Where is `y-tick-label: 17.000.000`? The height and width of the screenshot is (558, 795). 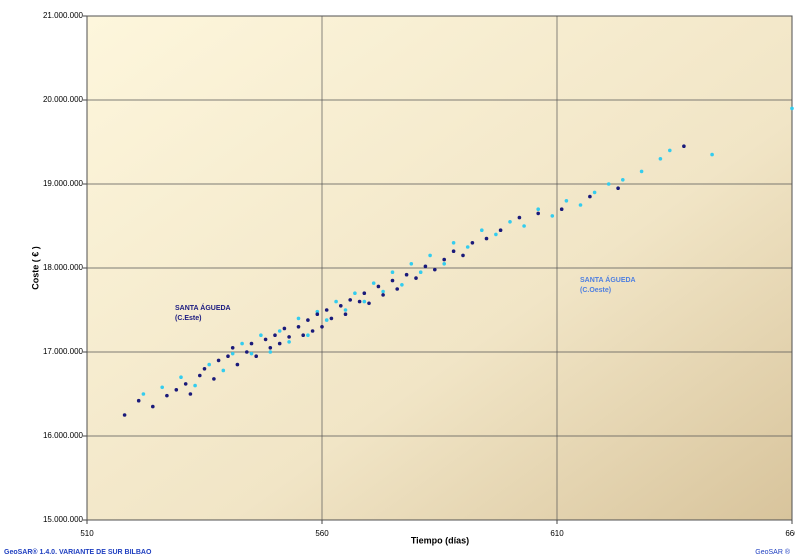 y-tick-label: 17.000.000 is located at coordinates (63, 351).